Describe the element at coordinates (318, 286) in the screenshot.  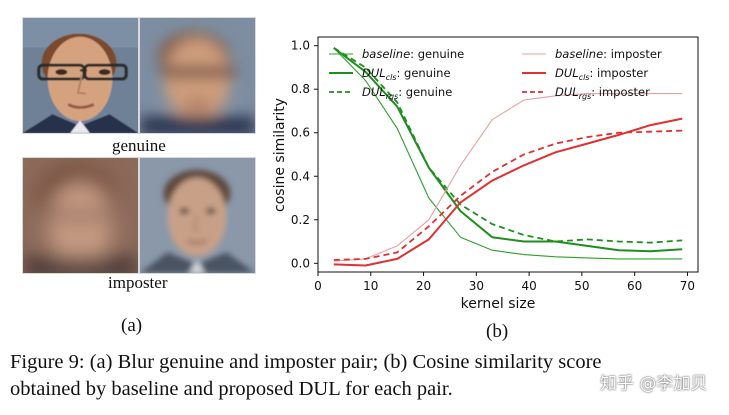
I see `x-tick-label: 0` at that location.